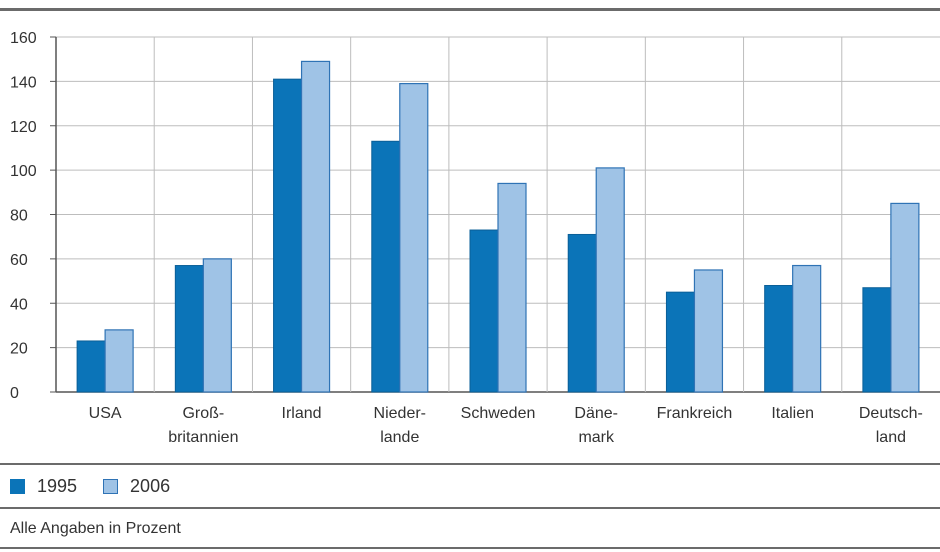 The width and height of the screenshot is (940, 552). Describe the element at coordinates (891, 413) in the screenshot. I see `x-tick-label: Deutsch-` at that location.